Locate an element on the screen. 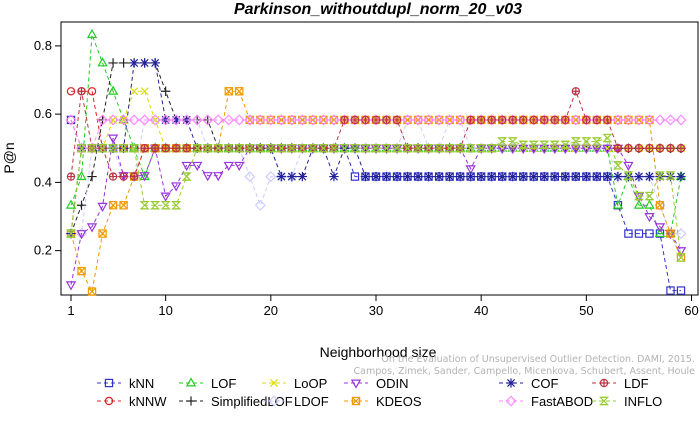  legend-item-cof-marker is located at coordinates (511, 383).